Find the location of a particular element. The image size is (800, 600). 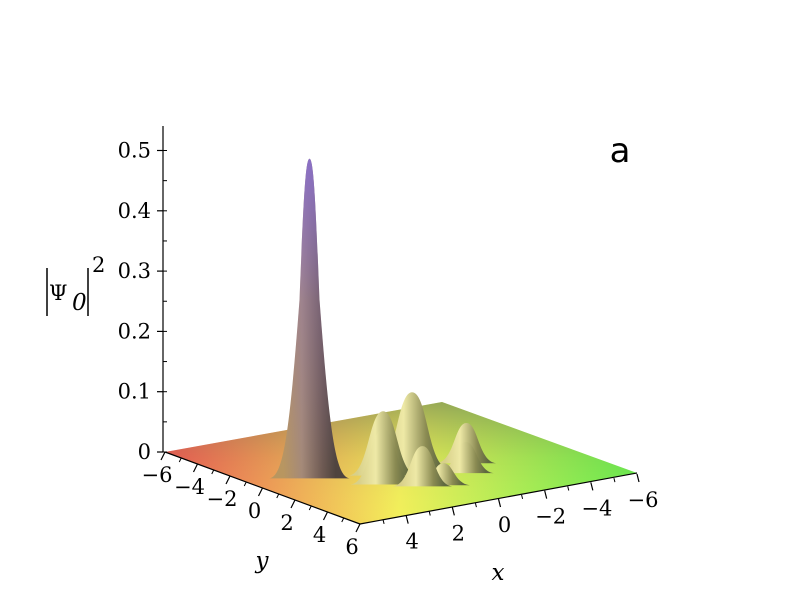

z-axis-label: Ψ 02 is located at coordinates (75, 284).